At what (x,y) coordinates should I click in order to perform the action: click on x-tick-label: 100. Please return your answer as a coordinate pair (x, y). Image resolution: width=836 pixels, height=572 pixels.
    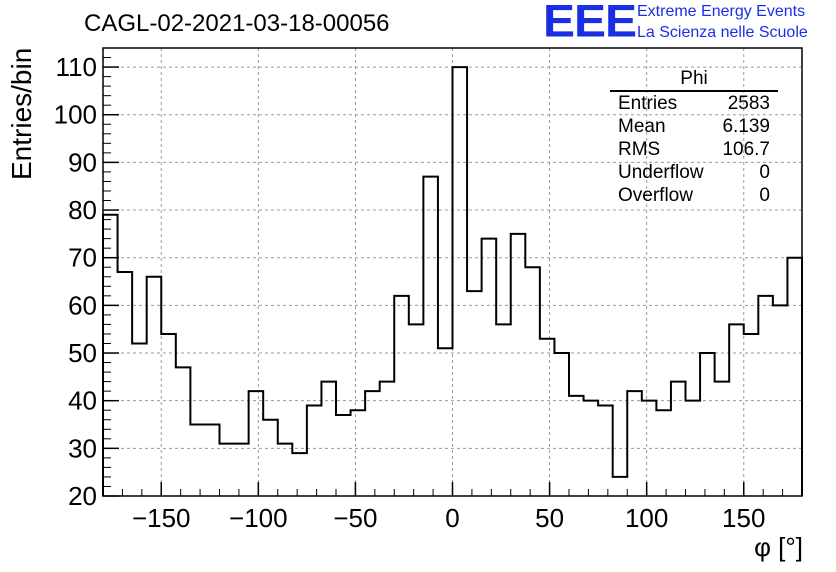
    Looking at the image, I should click on (646, 518).